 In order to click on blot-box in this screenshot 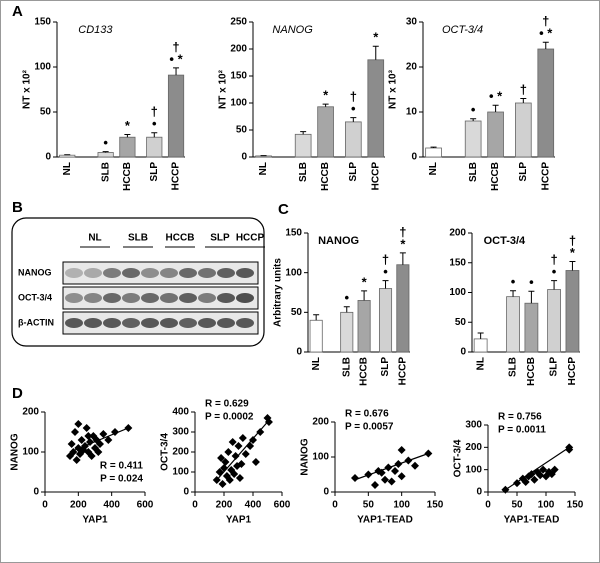, I will do `click(138, 282)`.